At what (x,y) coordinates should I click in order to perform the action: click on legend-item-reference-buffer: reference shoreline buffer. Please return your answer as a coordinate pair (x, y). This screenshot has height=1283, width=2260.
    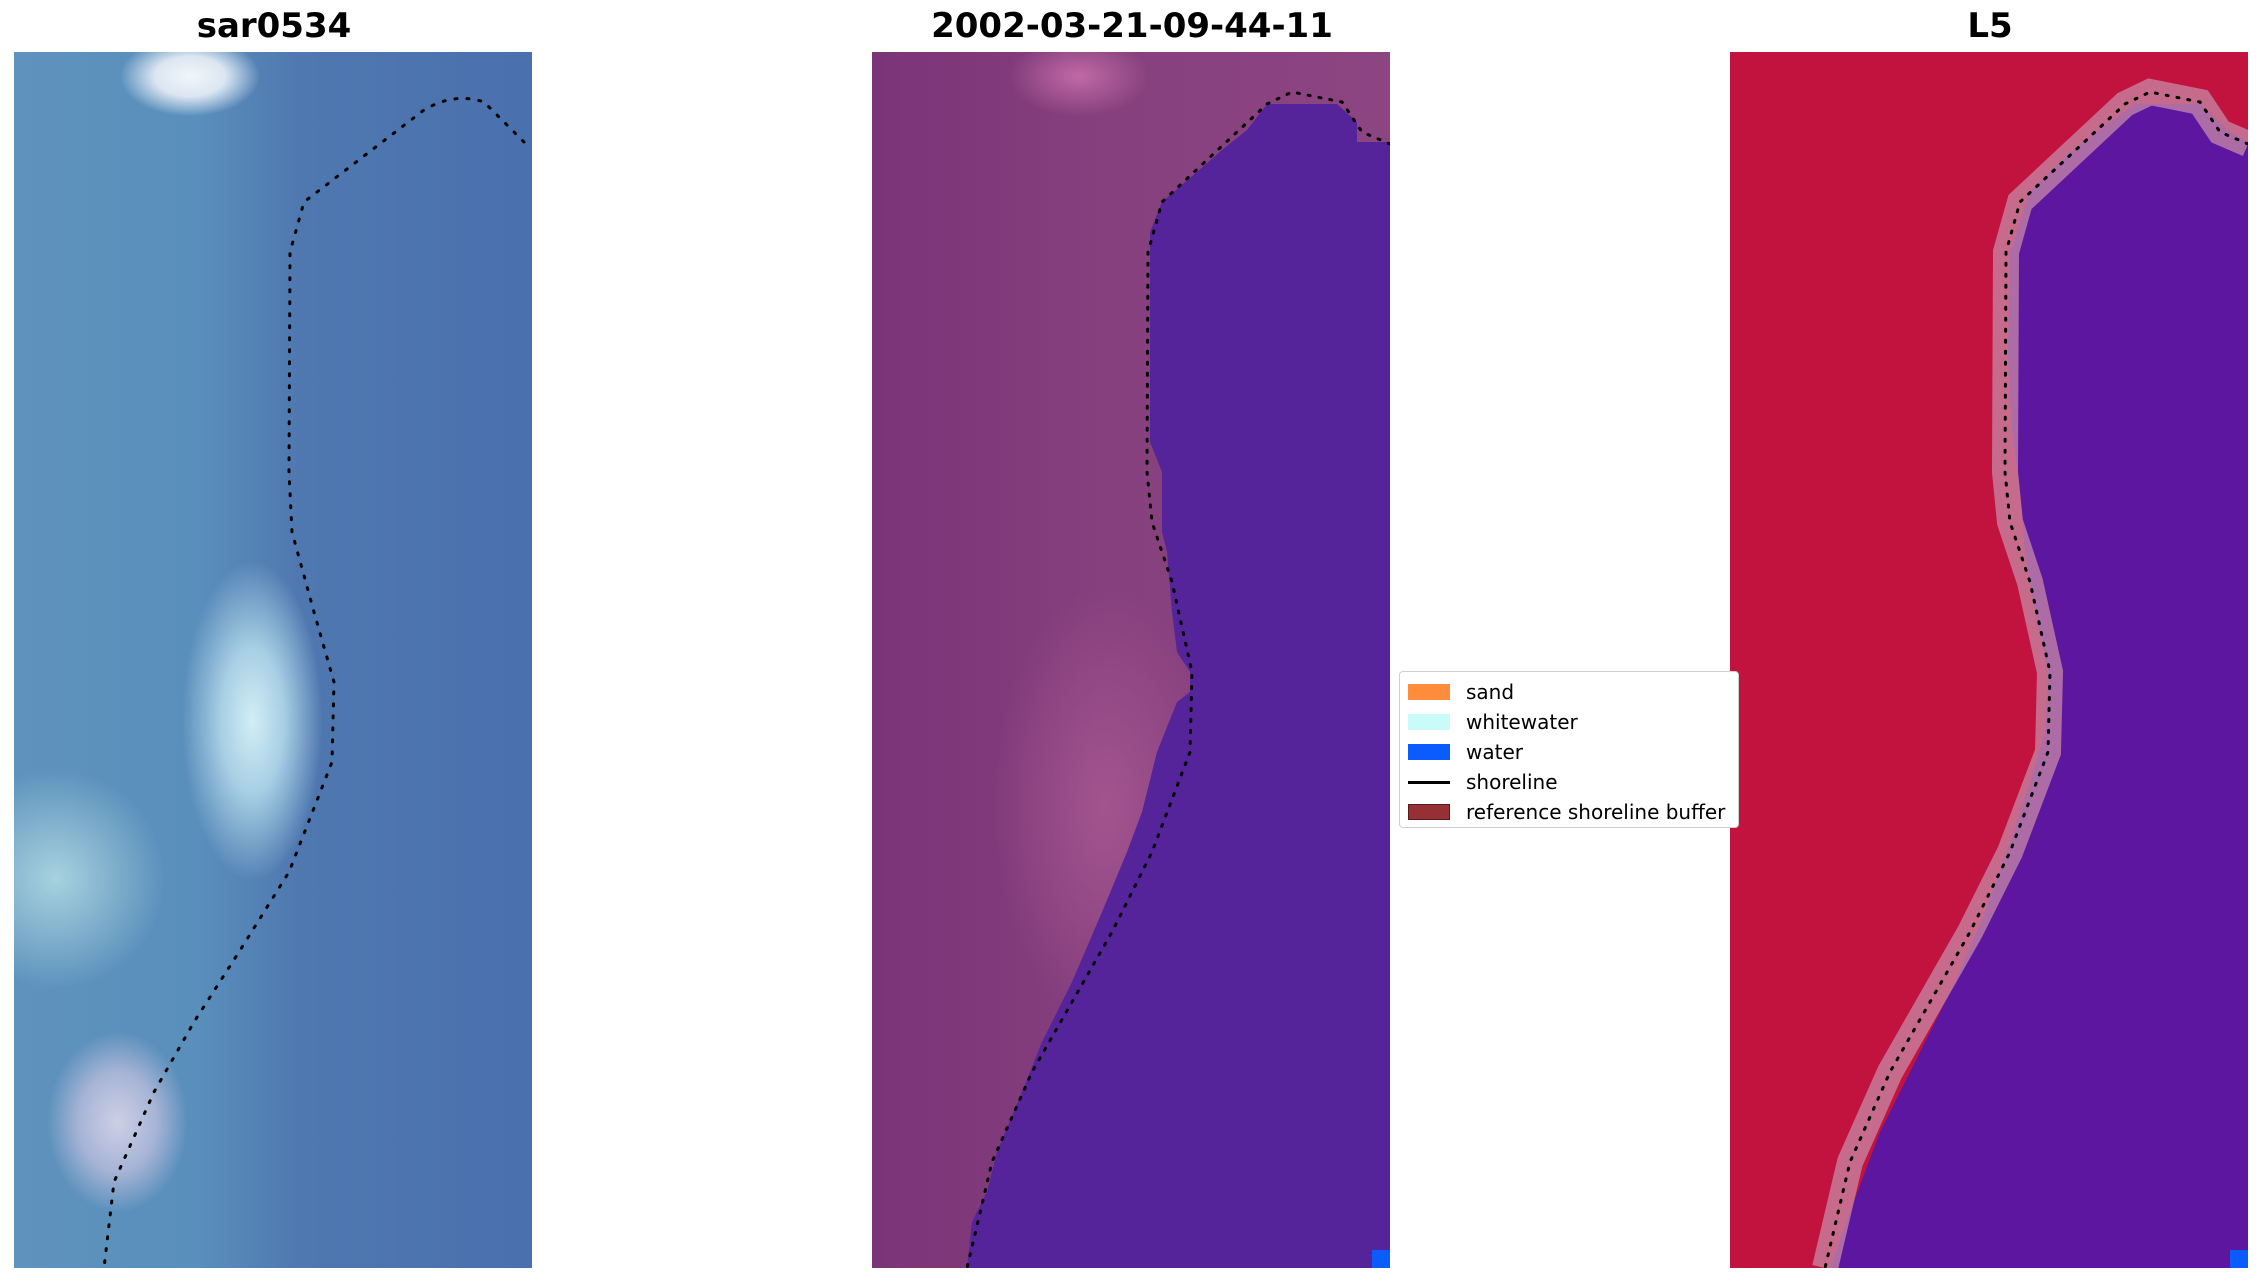
    Looking at the image, I should click on (1566, 812).